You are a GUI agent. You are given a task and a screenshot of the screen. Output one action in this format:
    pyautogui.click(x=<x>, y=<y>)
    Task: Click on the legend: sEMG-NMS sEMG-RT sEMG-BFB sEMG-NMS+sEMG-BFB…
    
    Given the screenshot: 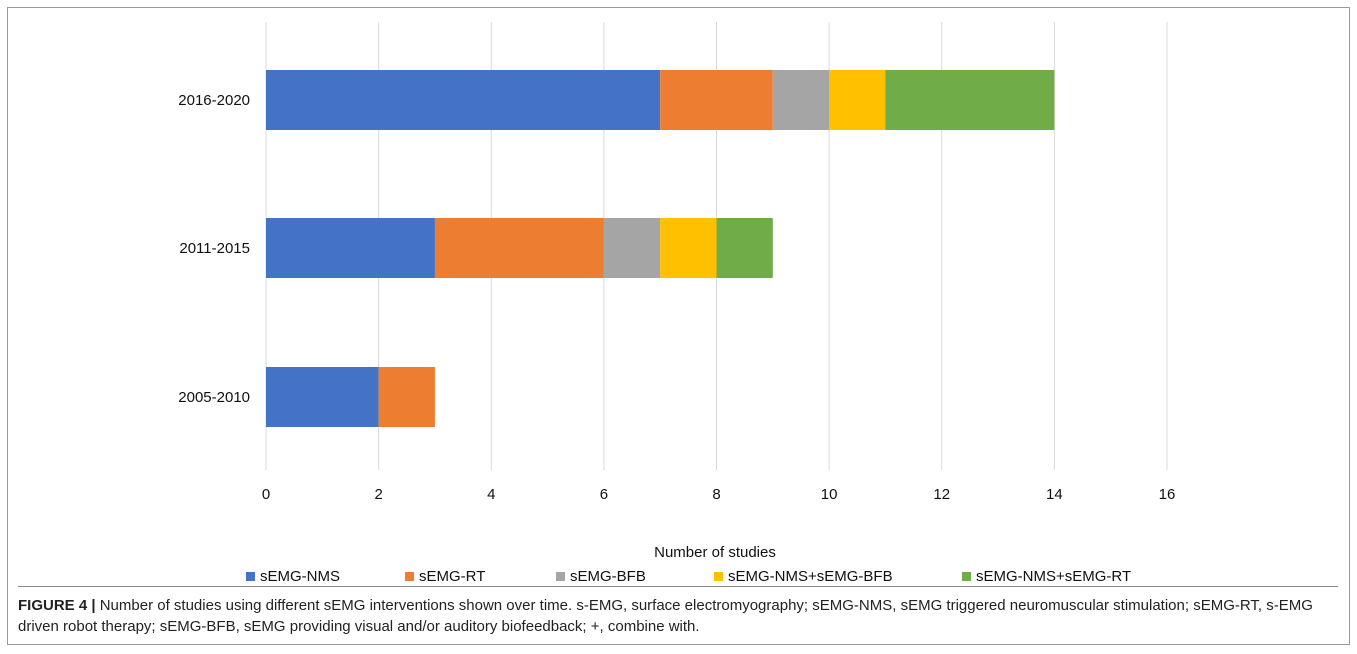 What is the action you would take?
    pyautogui.click(x=688, y=576)
    